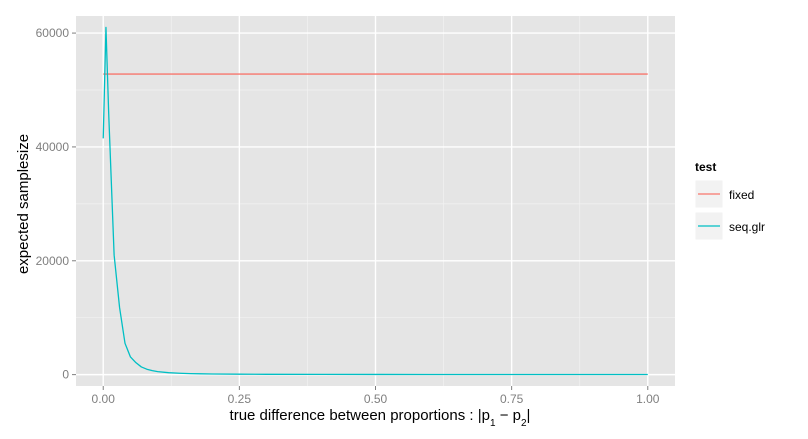 Image resolution: width=808 pixels, height=439 pixels. I want to click on x-tick-label: 0.00, so click(104, 399).